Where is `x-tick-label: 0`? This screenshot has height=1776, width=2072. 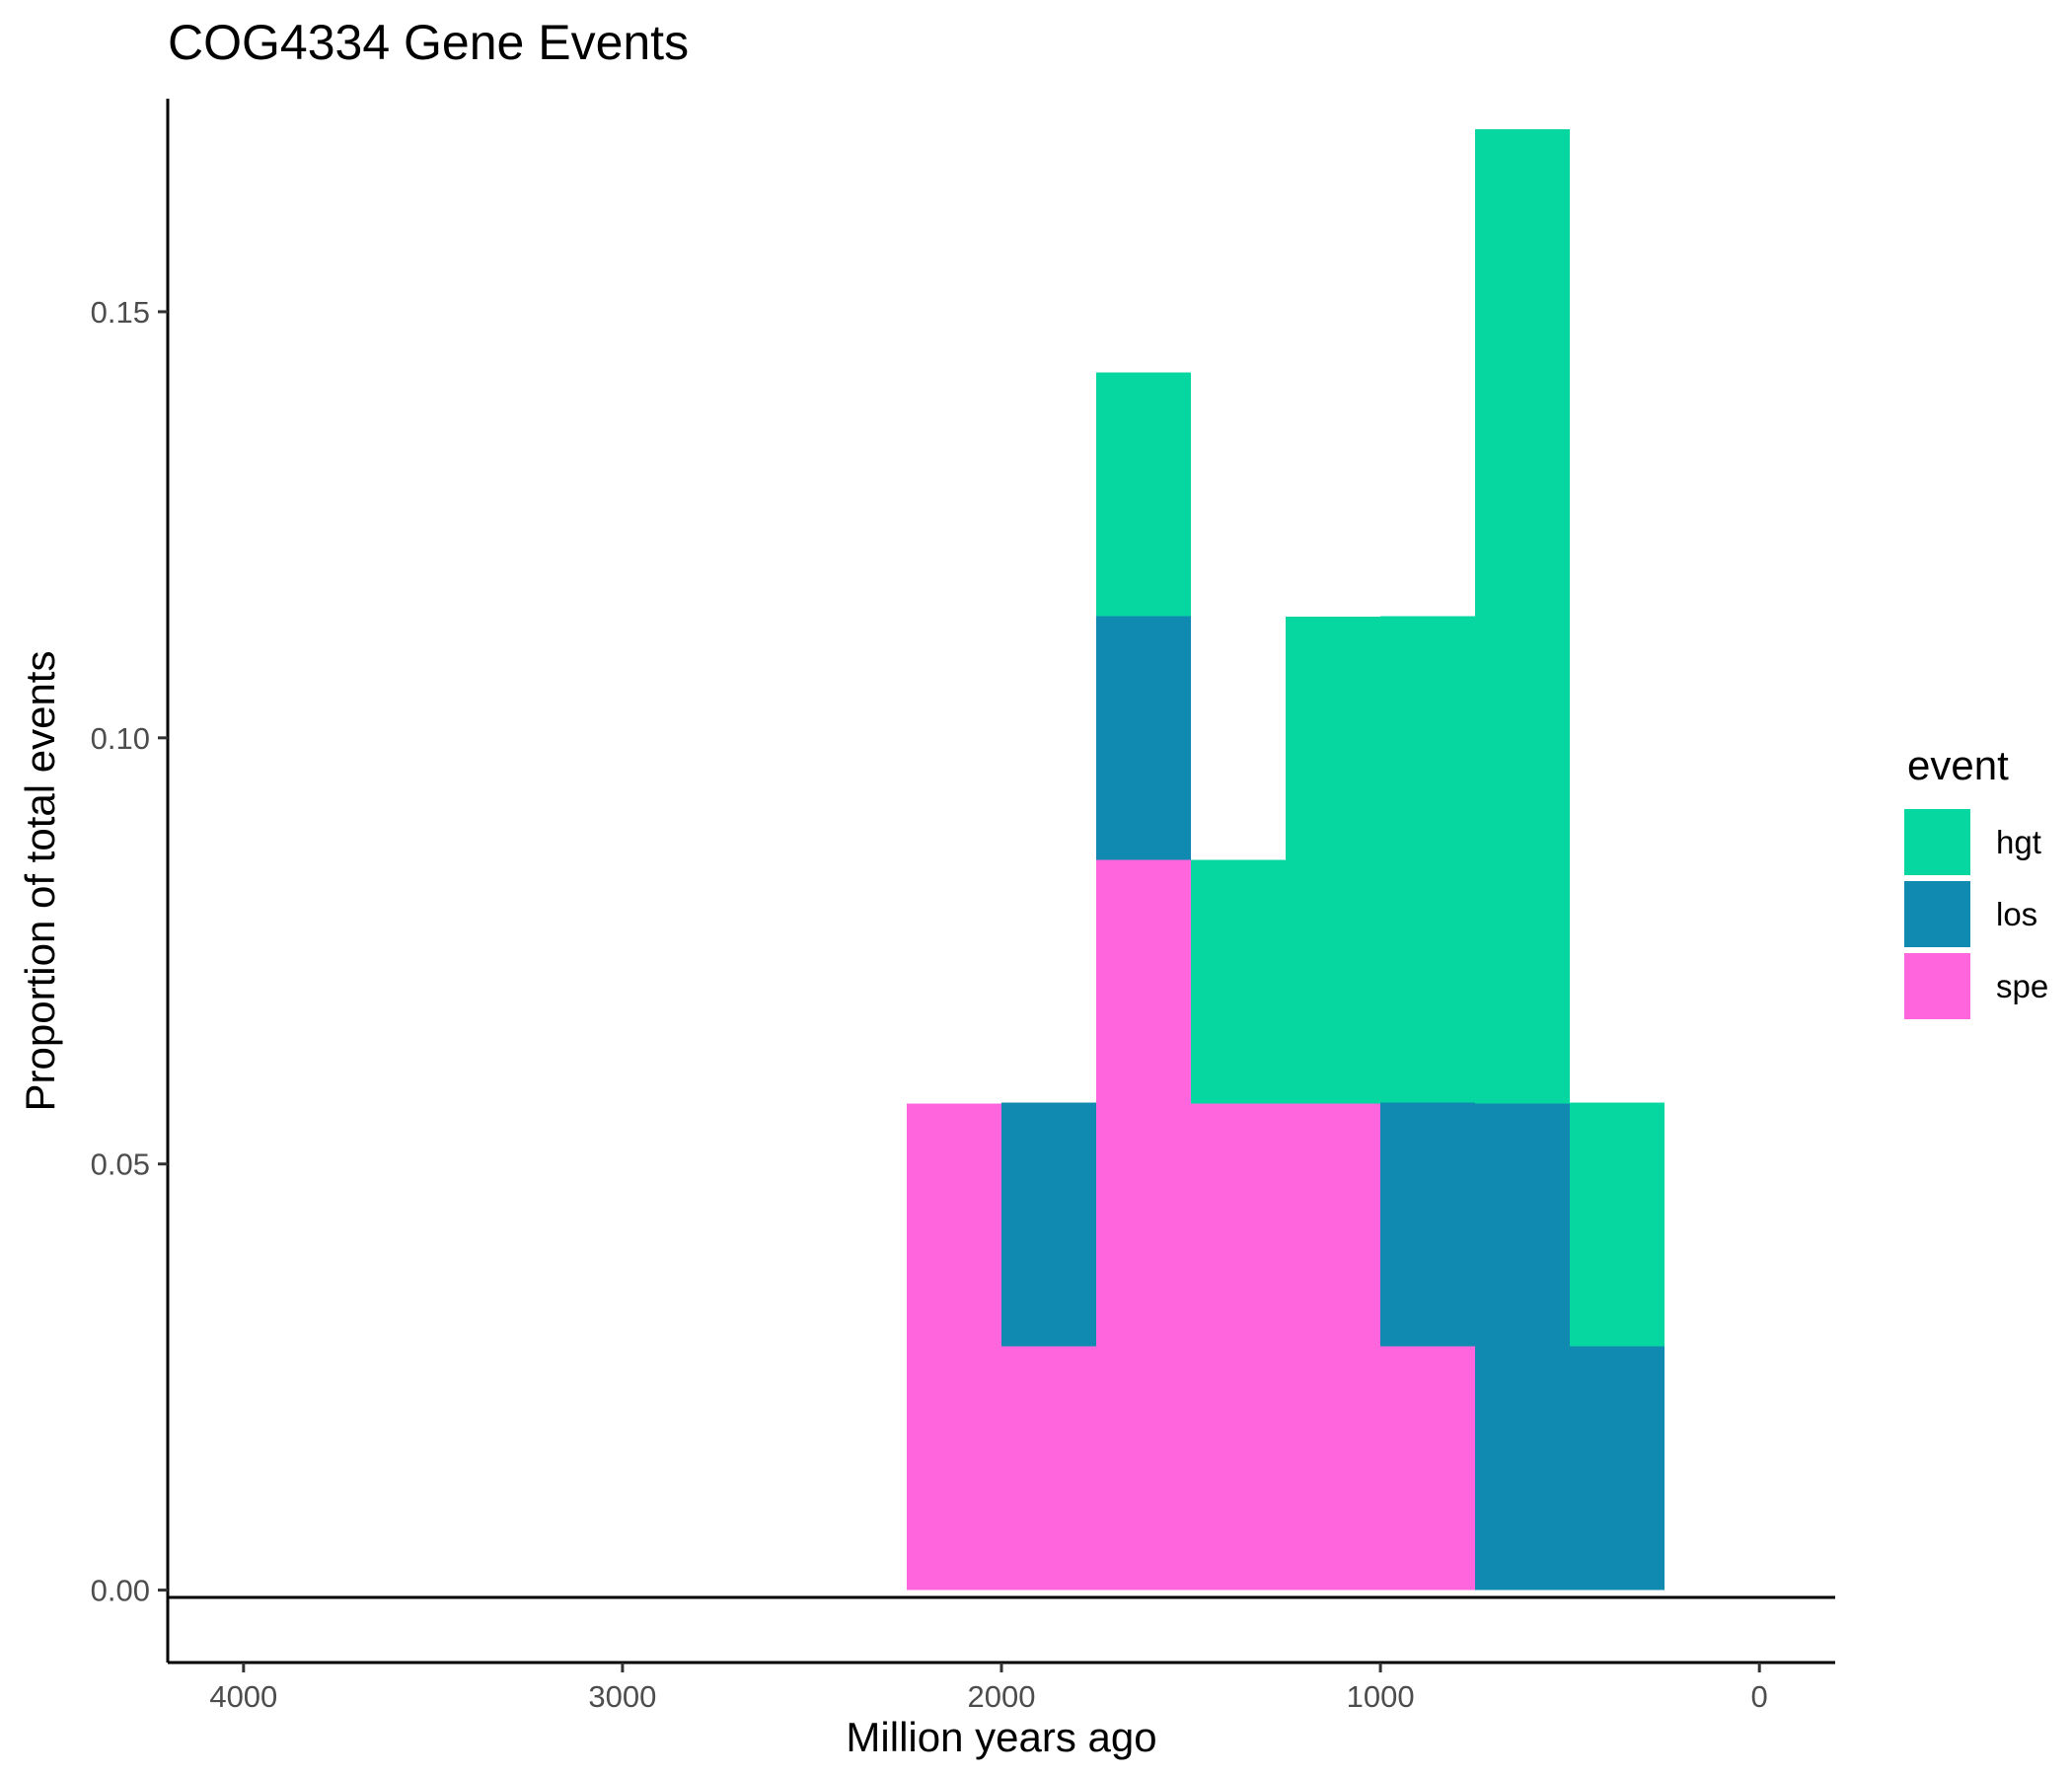
x-tick-label: 0 is located at coordinates (1759, 1697).